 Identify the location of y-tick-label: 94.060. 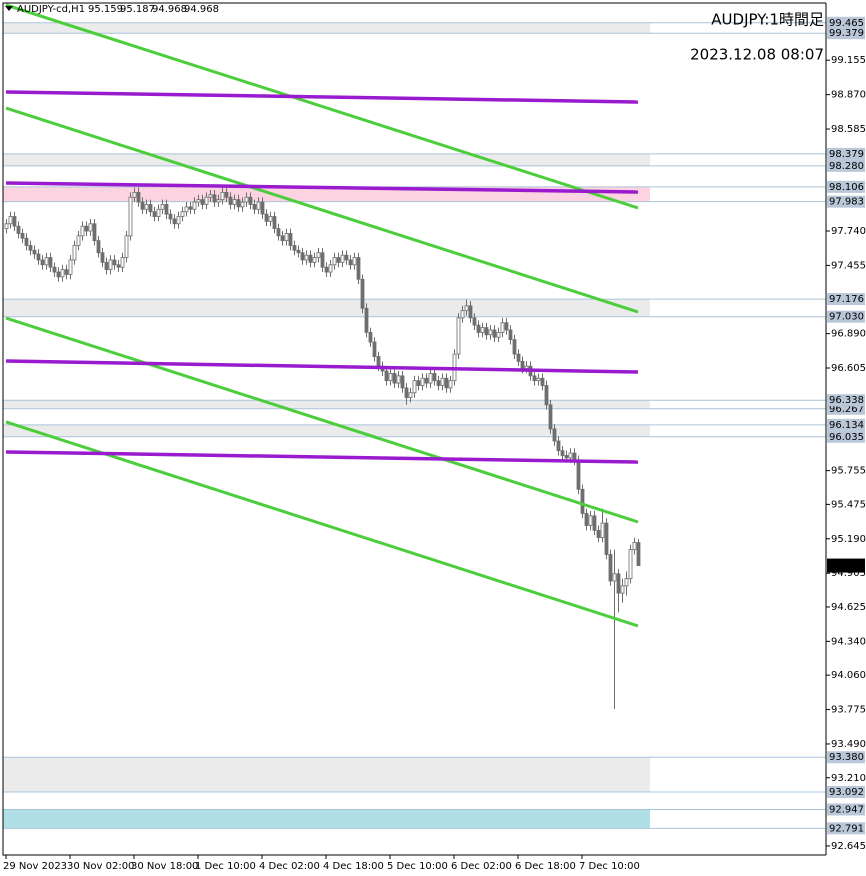
(848, 675).